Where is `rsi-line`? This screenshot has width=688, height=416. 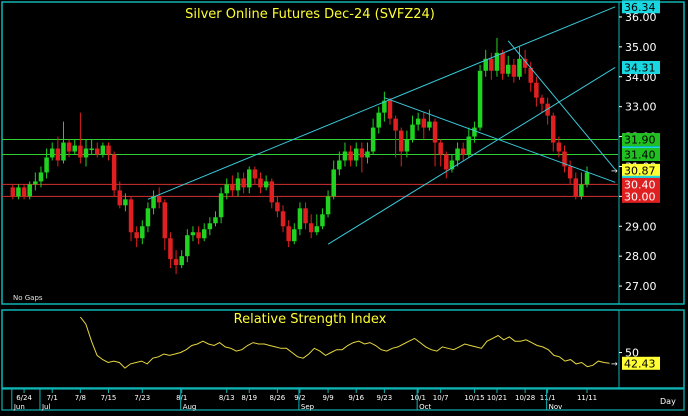
rsi-line is located at coordinates (345, 342).